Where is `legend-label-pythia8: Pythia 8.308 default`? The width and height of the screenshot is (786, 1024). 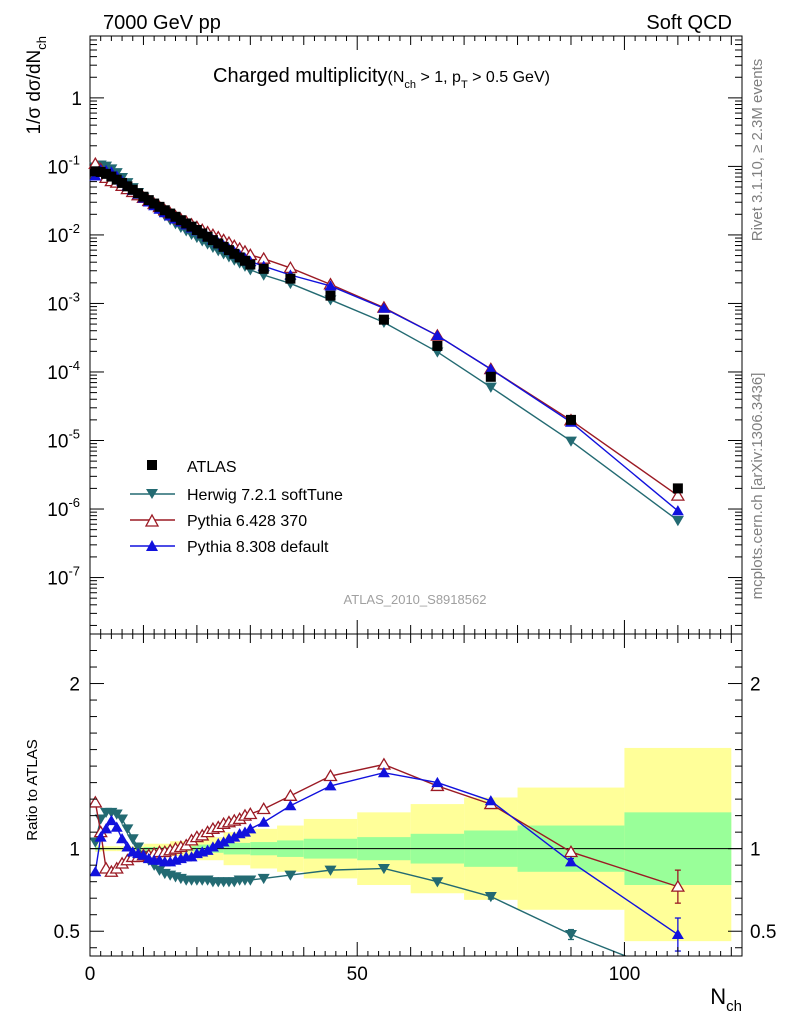
legend-label-pythia8: Pythia 8.308 default is located at coordinates (258, 547).